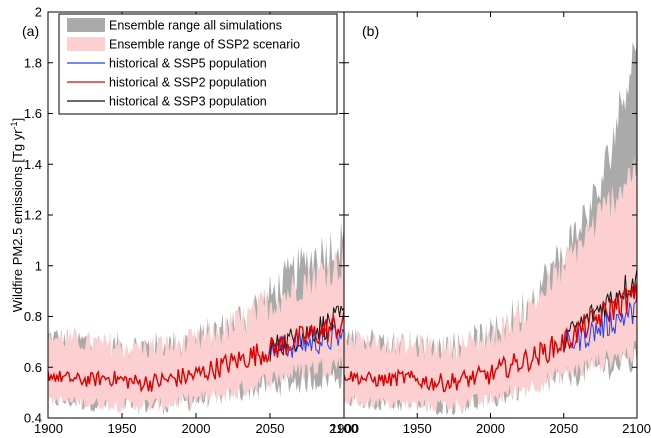 The width and height of the screenshot is (651, 438). I want to click on y-axis-label: Wildfire PM2.5 emissions [Tg yr-1], so click(17, 215).